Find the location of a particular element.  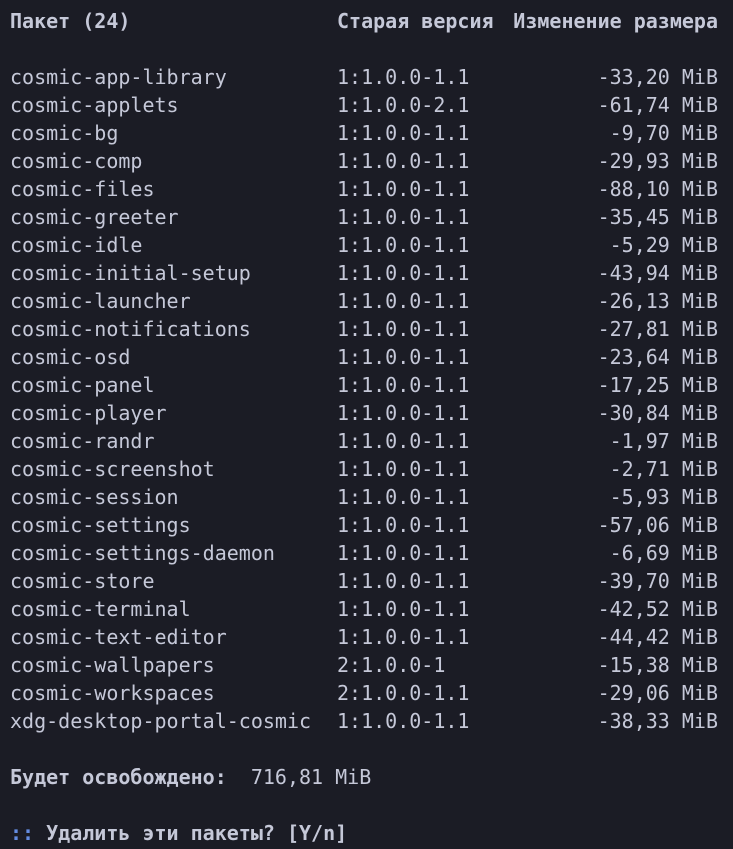

package-size: -27,81 MiB is located at coordinates (657, 329).